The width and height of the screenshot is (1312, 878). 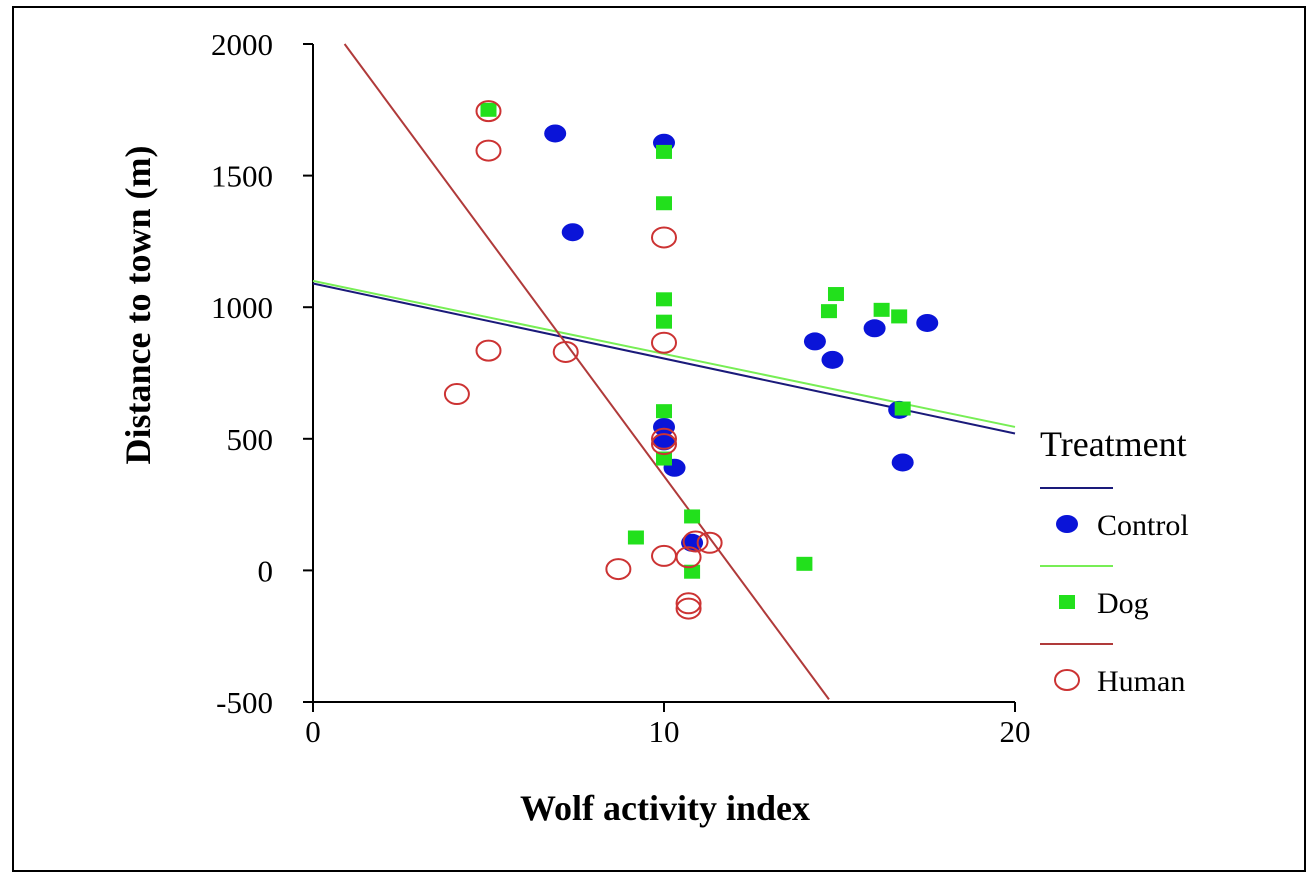 What do you see at coordinates (313, 731) in the screenshot?
I see `x-tick-label: 0` at bounding box center [313, 731].